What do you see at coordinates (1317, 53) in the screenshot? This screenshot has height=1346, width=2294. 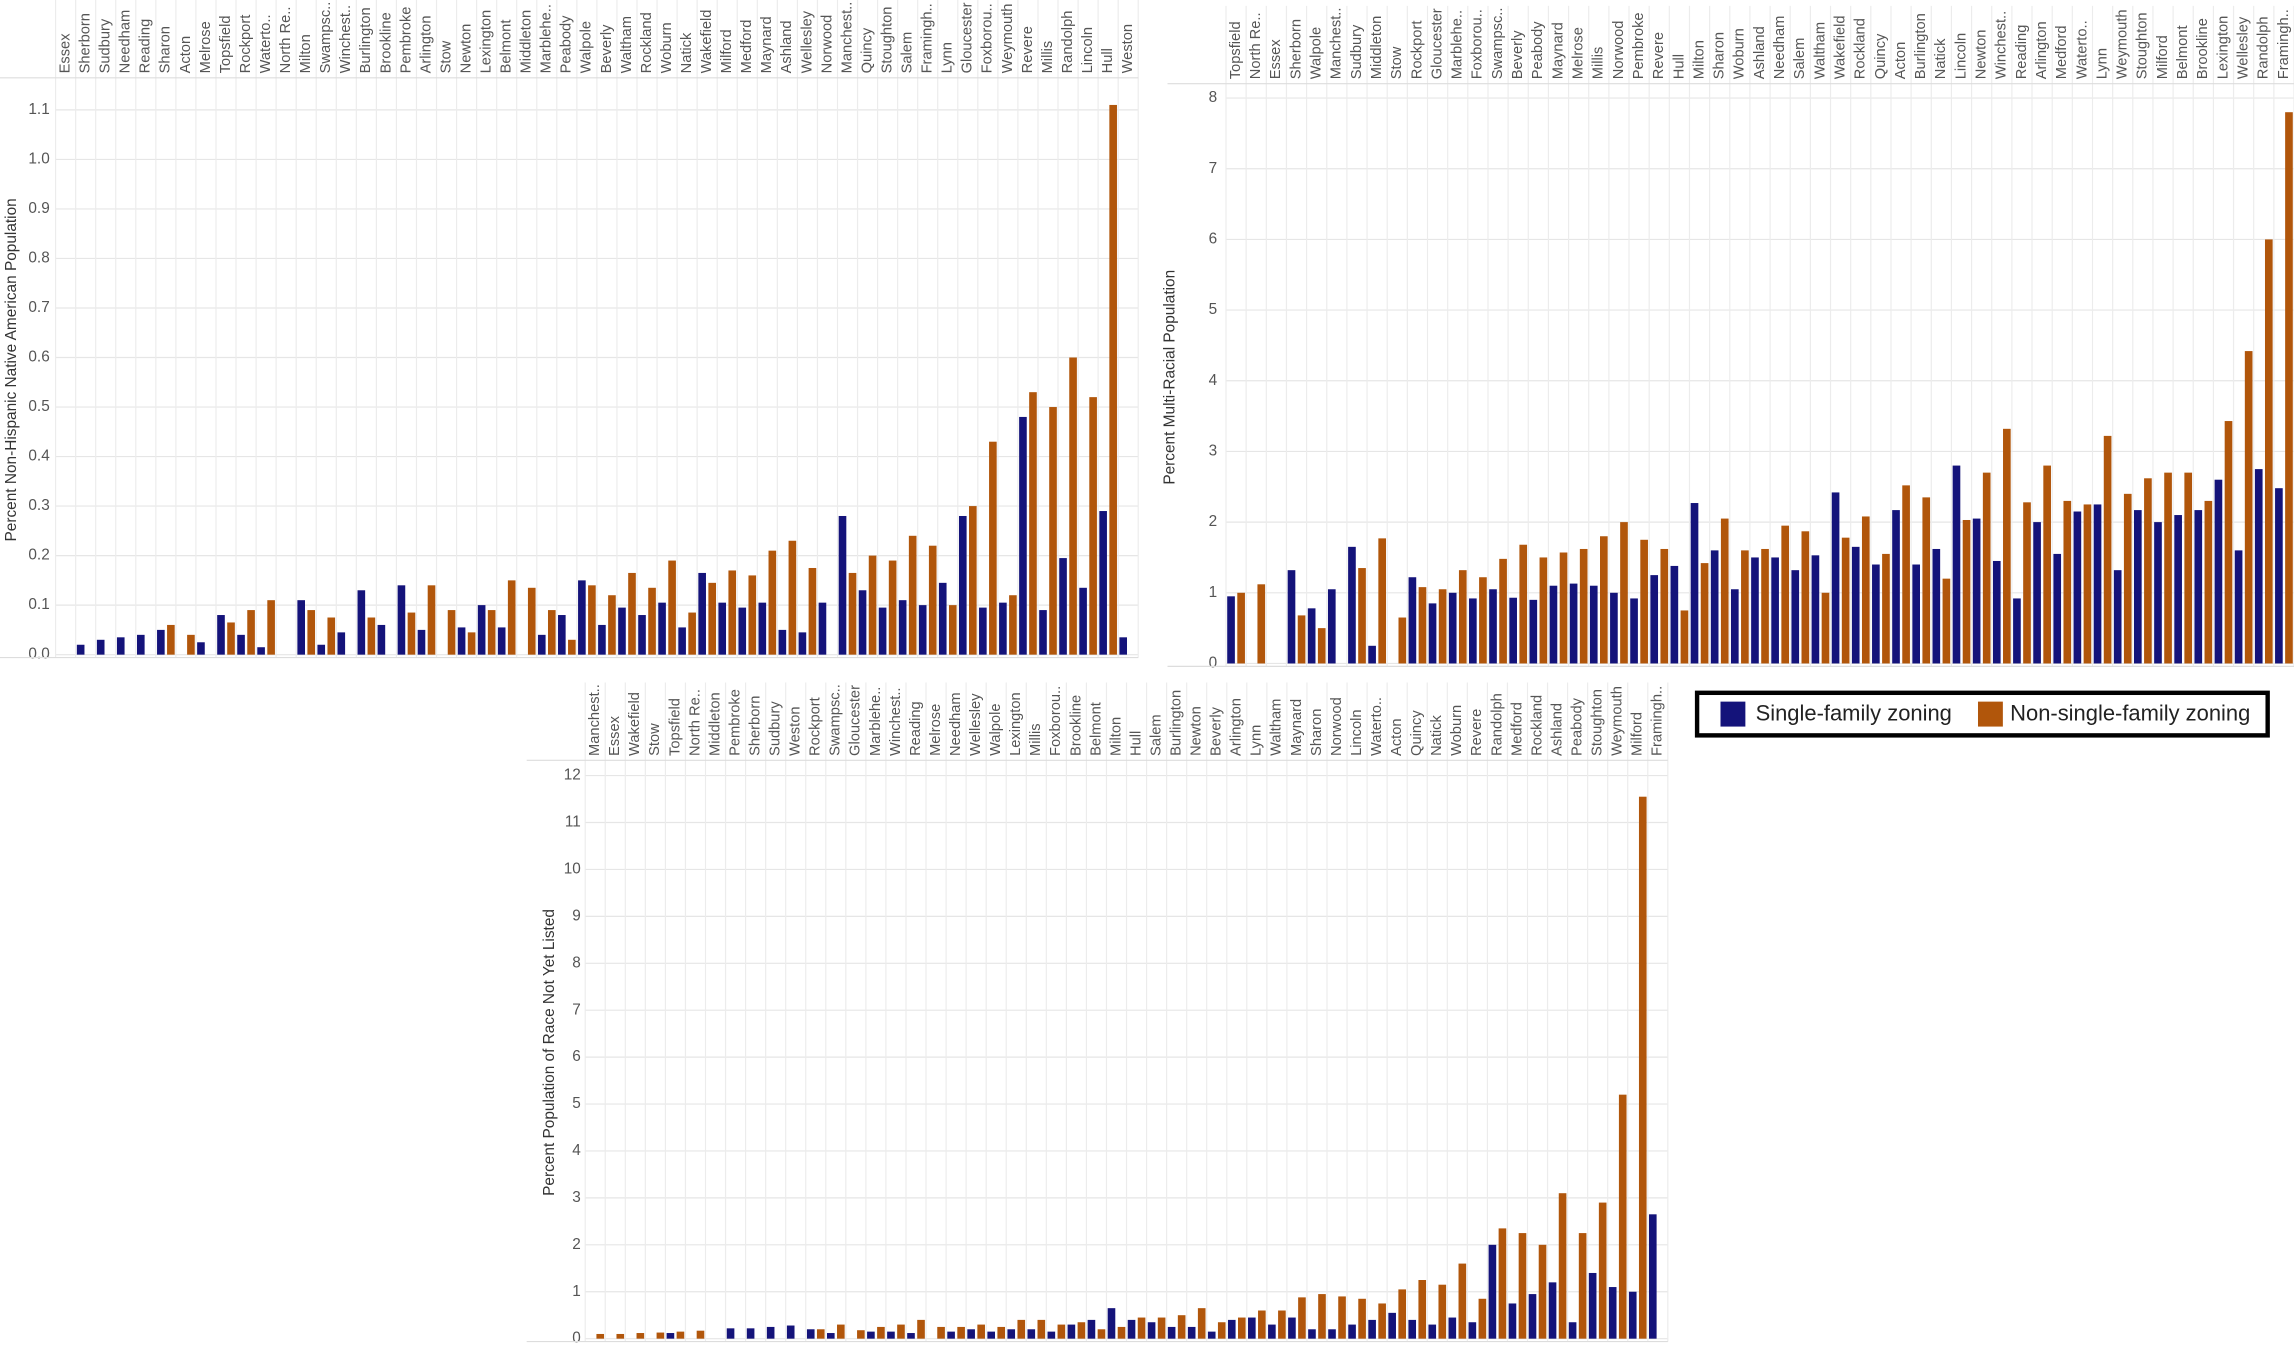 I see `category-label: Walpole` at bounding box center [1317, 53].